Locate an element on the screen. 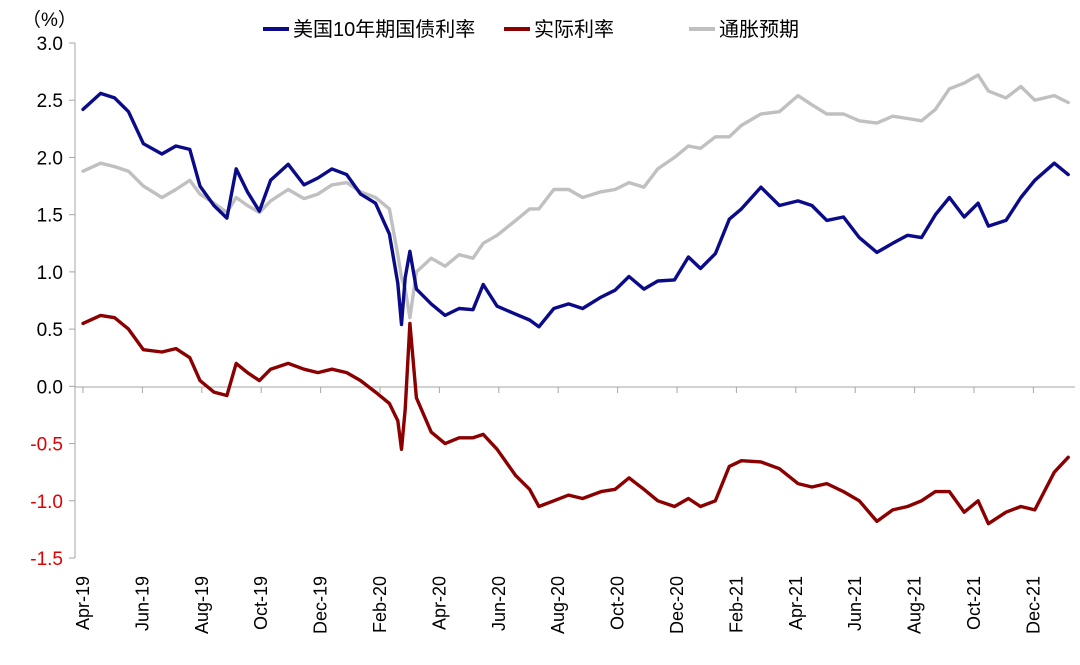 The height and width of the screenshot is (665, 1080). x-tick-label: Apr-19 is located at coordinates (83, 603).